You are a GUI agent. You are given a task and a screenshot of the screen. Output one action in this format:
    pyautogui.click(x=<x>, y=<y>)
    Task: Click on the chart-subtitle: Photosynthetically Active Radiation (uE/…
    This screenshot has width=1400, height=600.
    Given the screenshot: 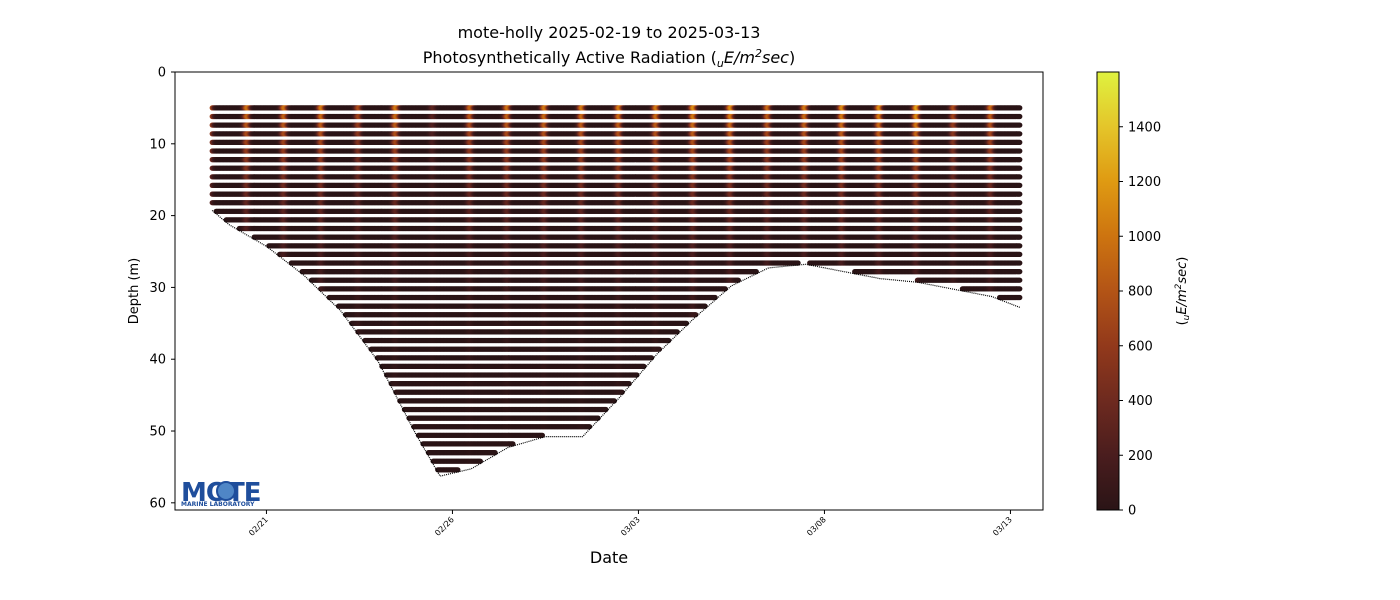 What is the action you would take?
    pyautogui.click(x=609, y=58)
    